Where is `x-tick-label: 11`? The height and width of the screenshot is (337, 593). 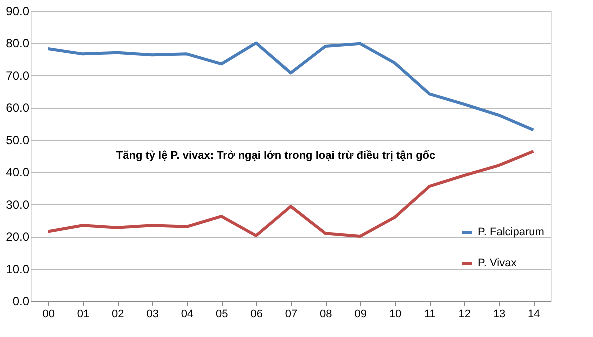
x-tick-label: 11 is located at coordinates (430, 314).